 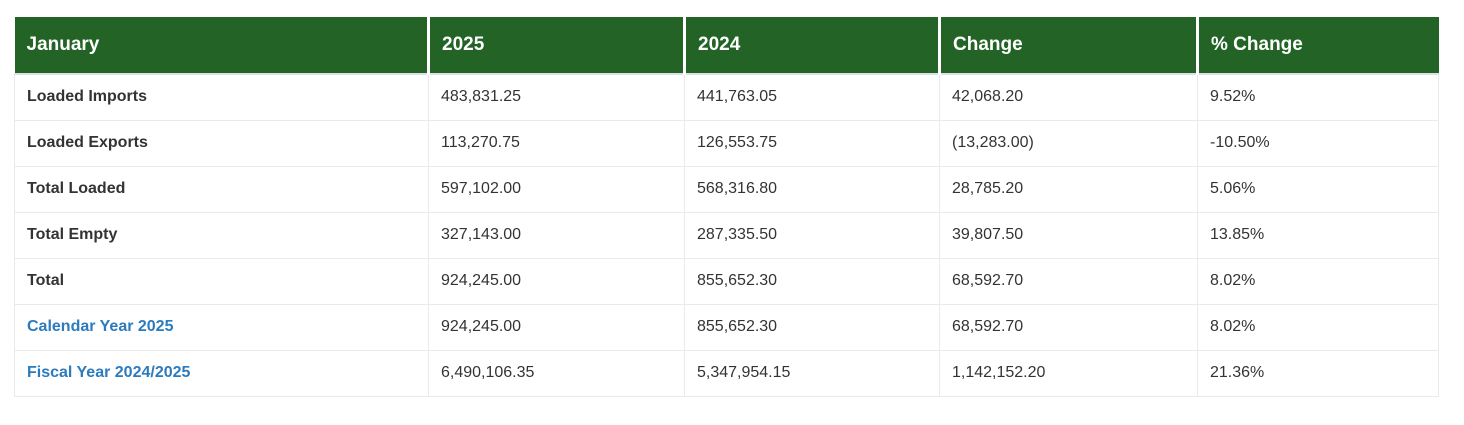 What do you see at coordinates (1318, 97) in the screenshot?
I see `cell-pct-change: 9.52%` at bounding box center [1318, 97].